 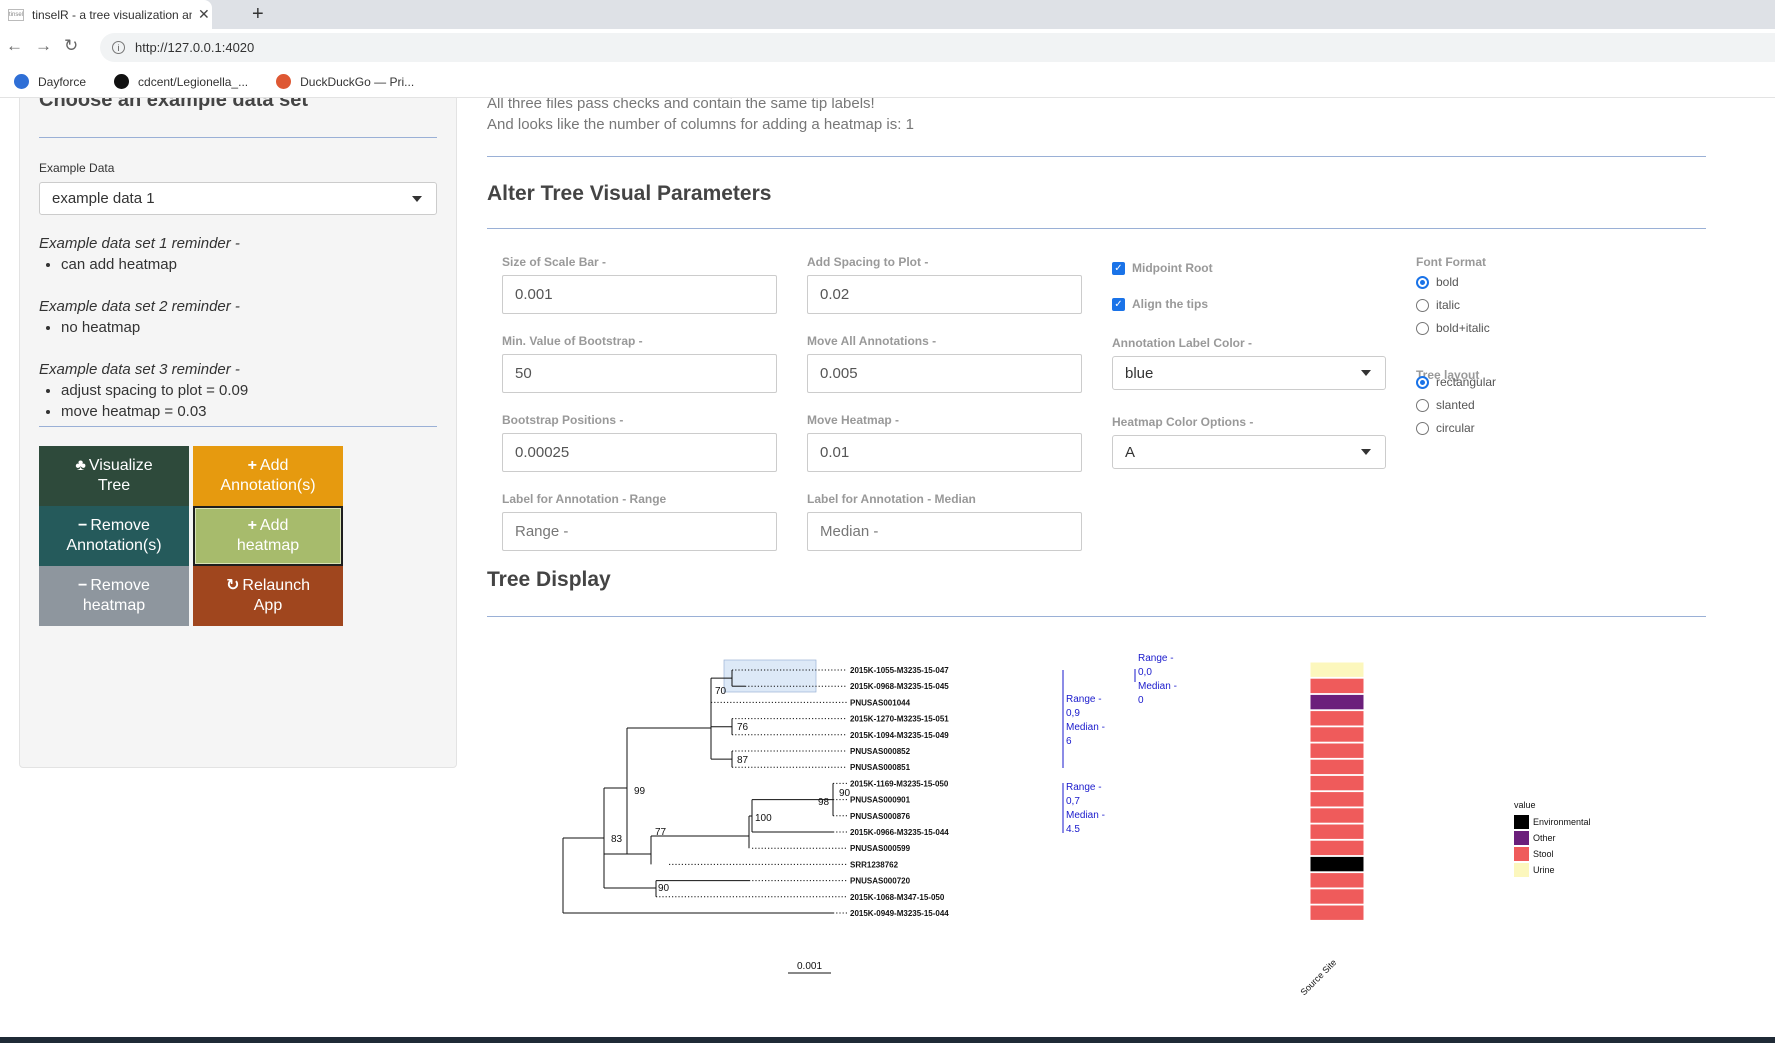 What do you see at coordinates (1069, 741) in the screenshot?
I see `annotation-text: 6` at bounding box center [1069, 741].